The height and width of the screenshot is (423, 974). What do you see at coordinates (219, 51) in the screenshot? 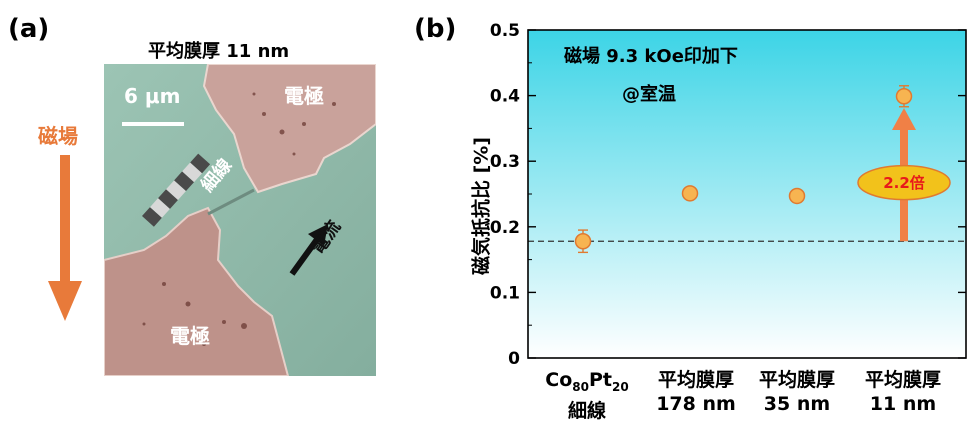
I see `panel-a-title: 平均膜厚 11 nm` at bounding box center [219, 51].